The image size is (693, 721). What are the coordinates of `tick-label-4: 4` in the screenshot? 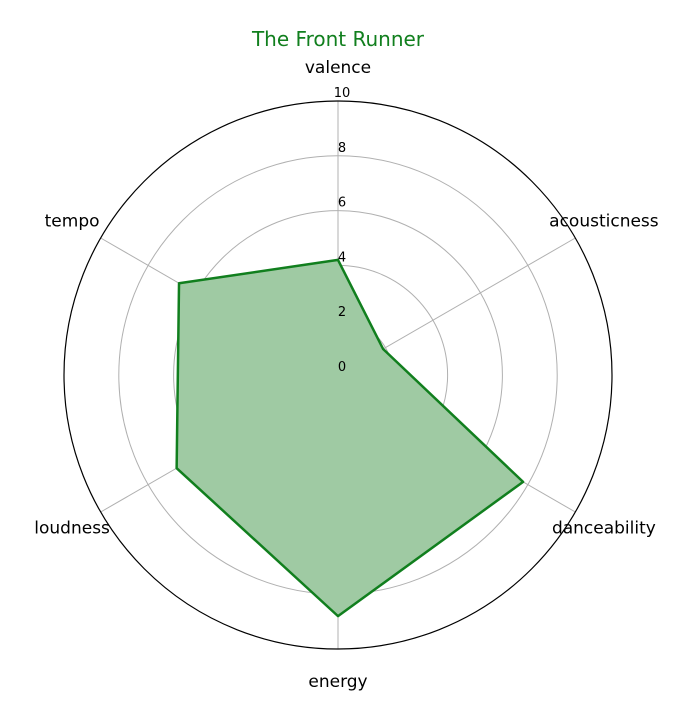 It's located at (342, 257).